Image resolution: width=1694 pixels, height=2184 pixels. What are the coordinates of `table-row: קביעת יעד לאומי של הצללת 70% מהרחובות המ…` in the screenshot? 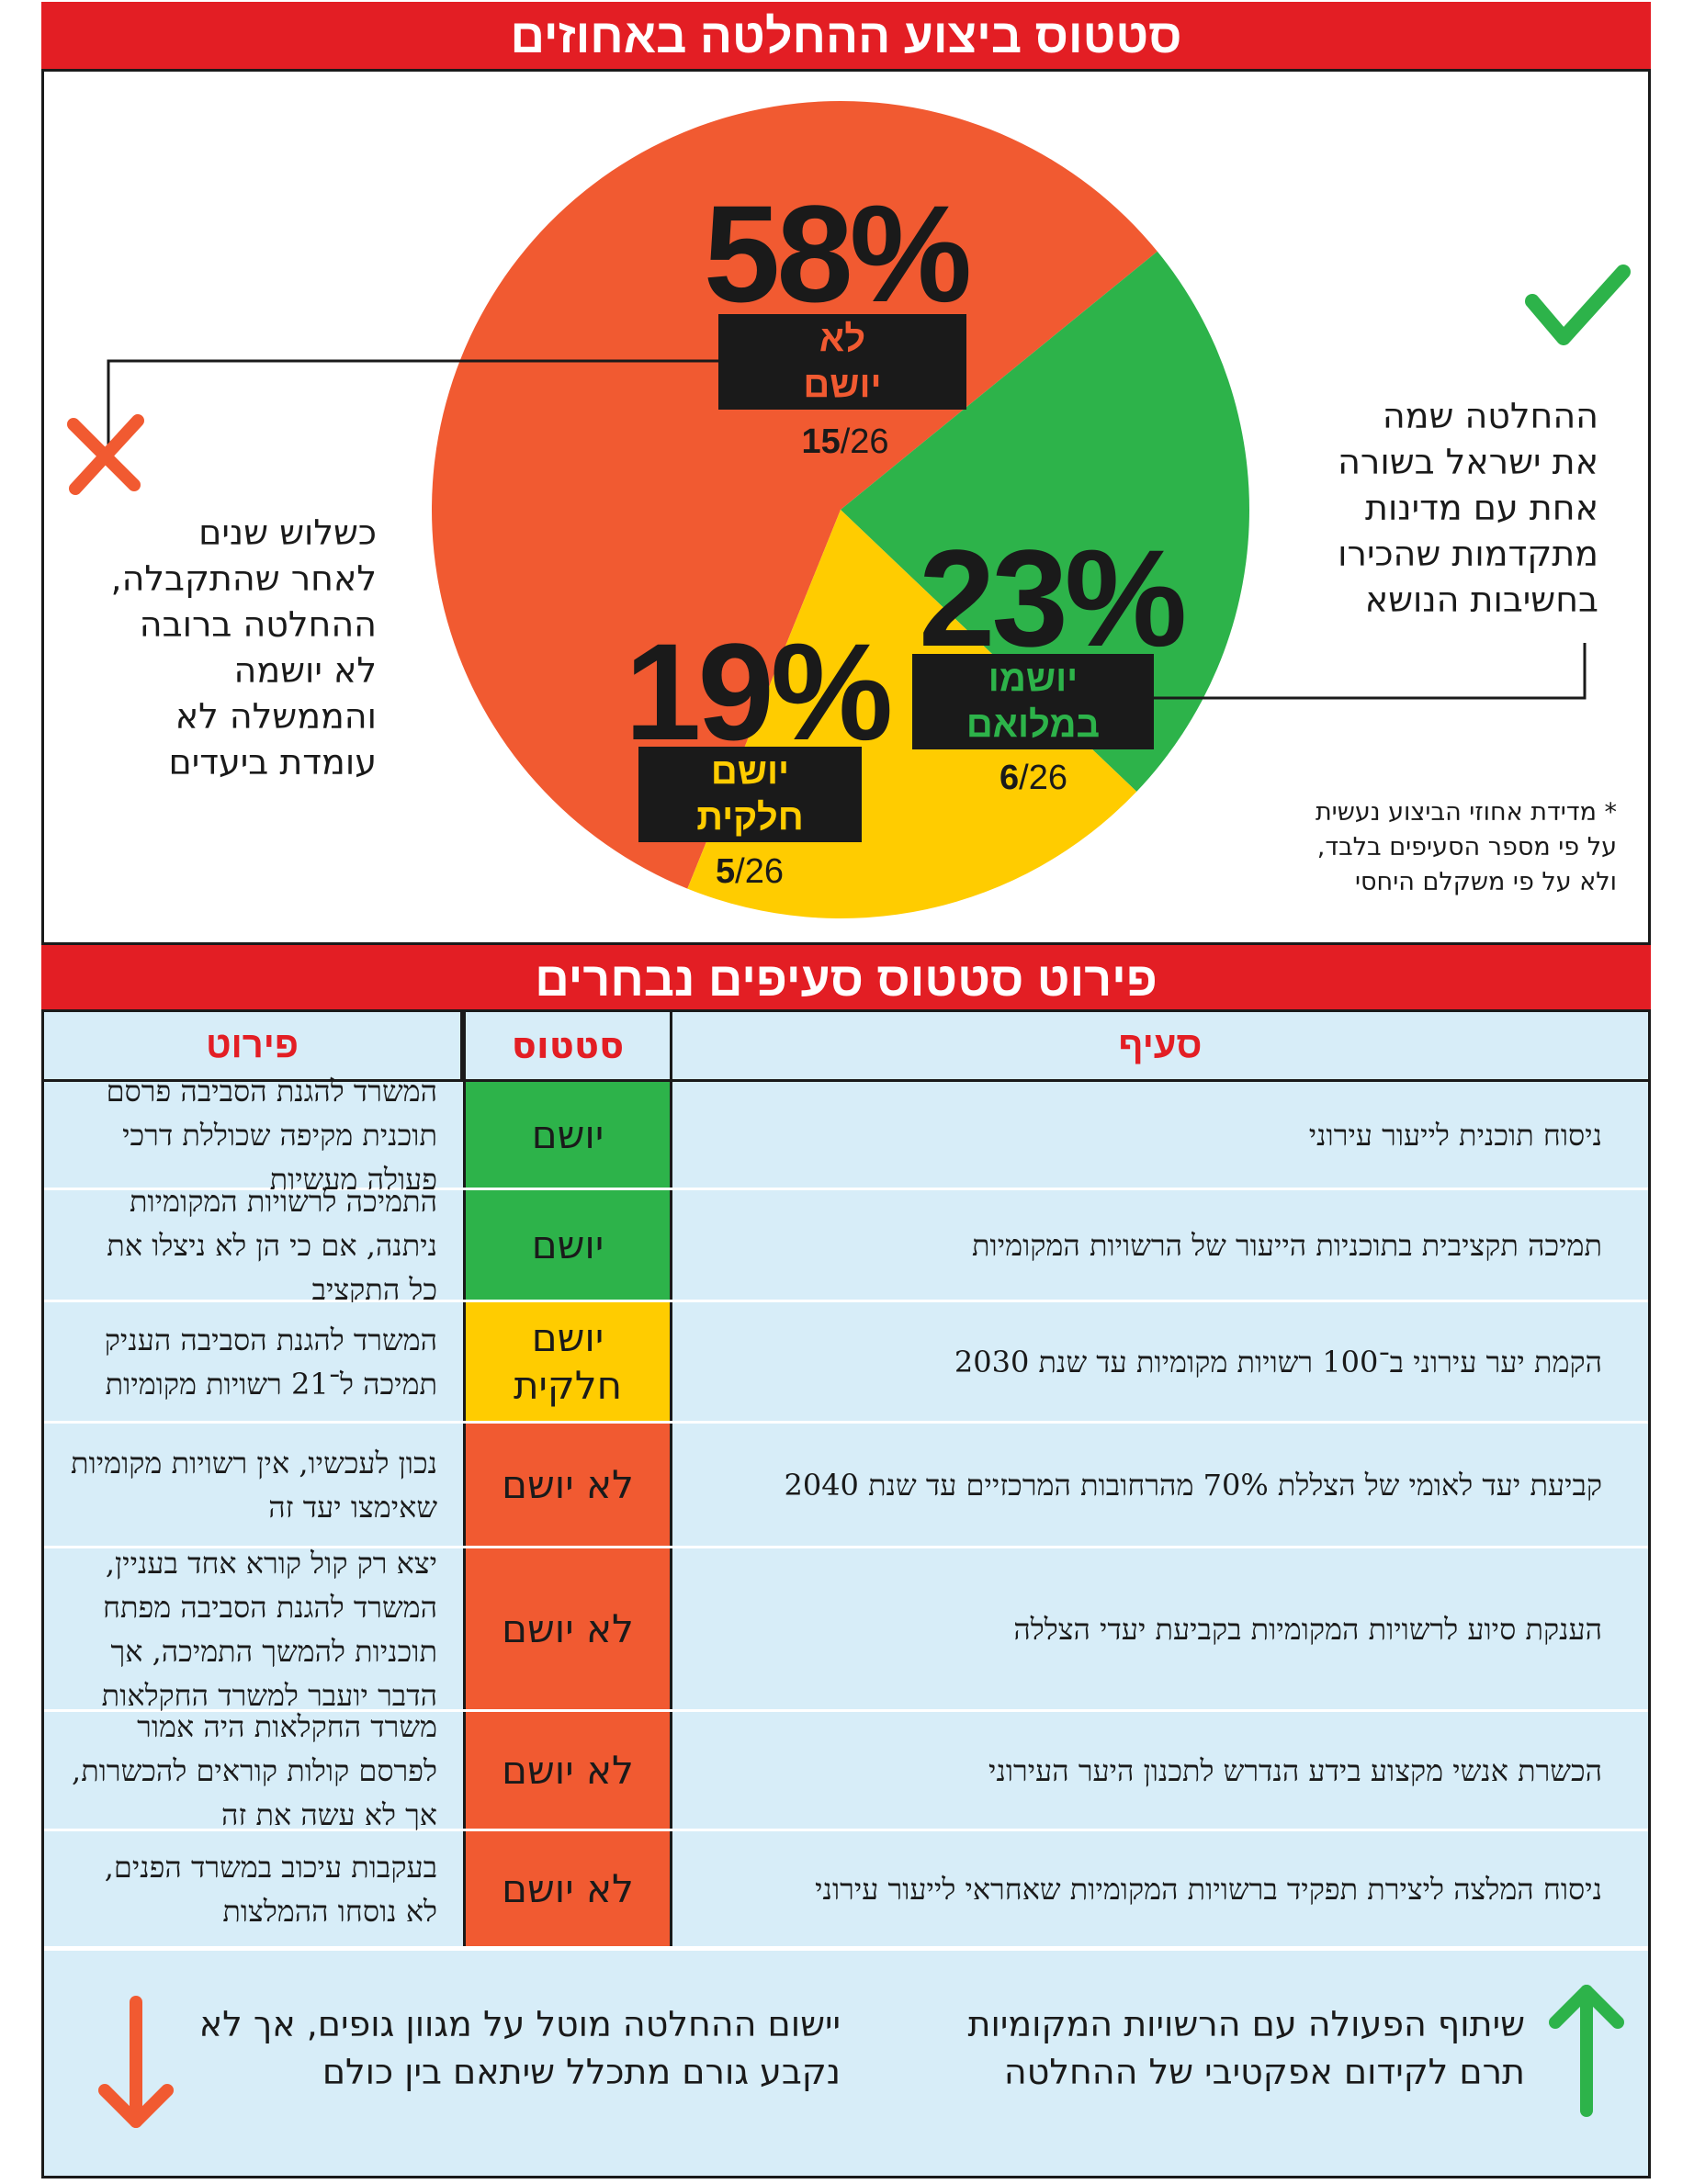 It's located at (846, 1486).